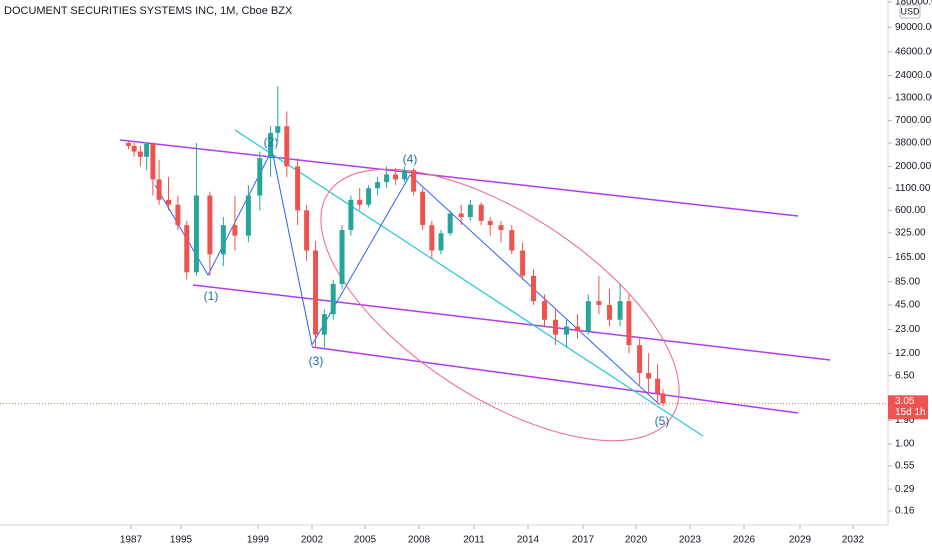  What do you see at coordinates (258, 540) in the screenshot?
I see `x-tick-label: 1999` at bounding box center [258, 540].